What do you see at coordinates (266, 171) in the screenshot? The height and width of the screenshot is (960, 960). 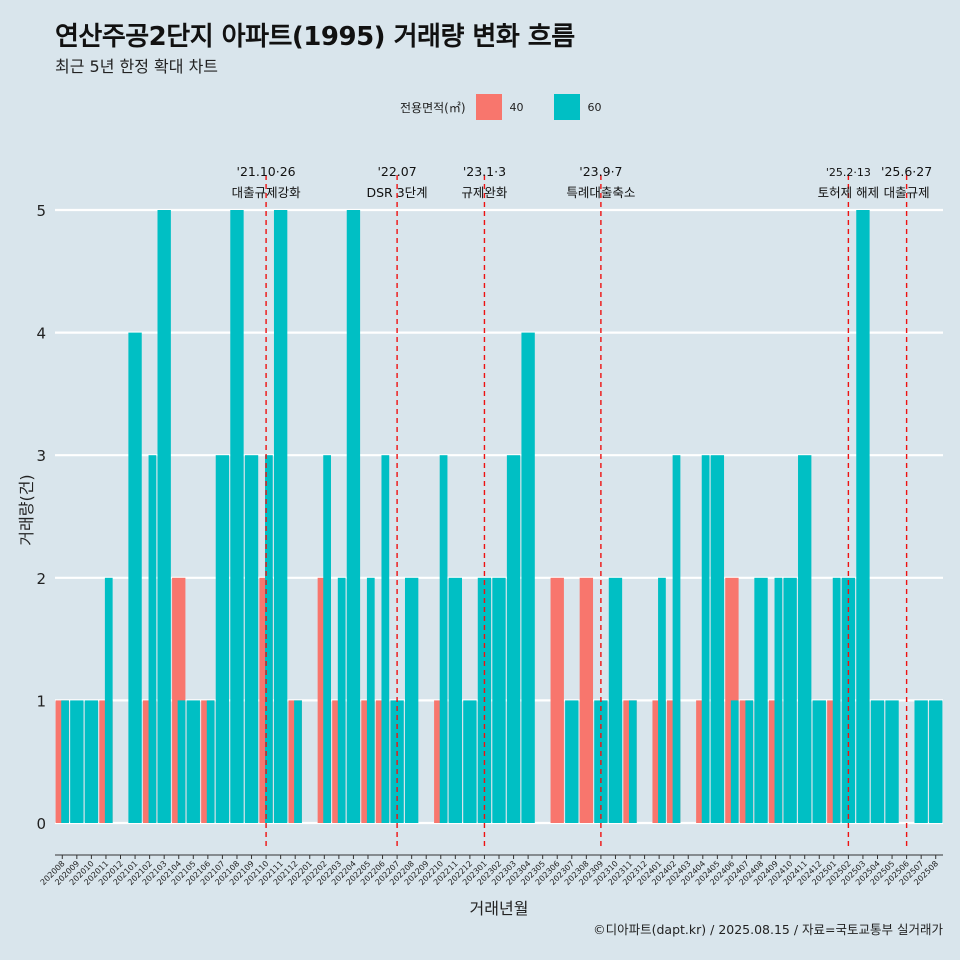 I see `event-date-0: '21.10·26` at bounding box center [266, 171].